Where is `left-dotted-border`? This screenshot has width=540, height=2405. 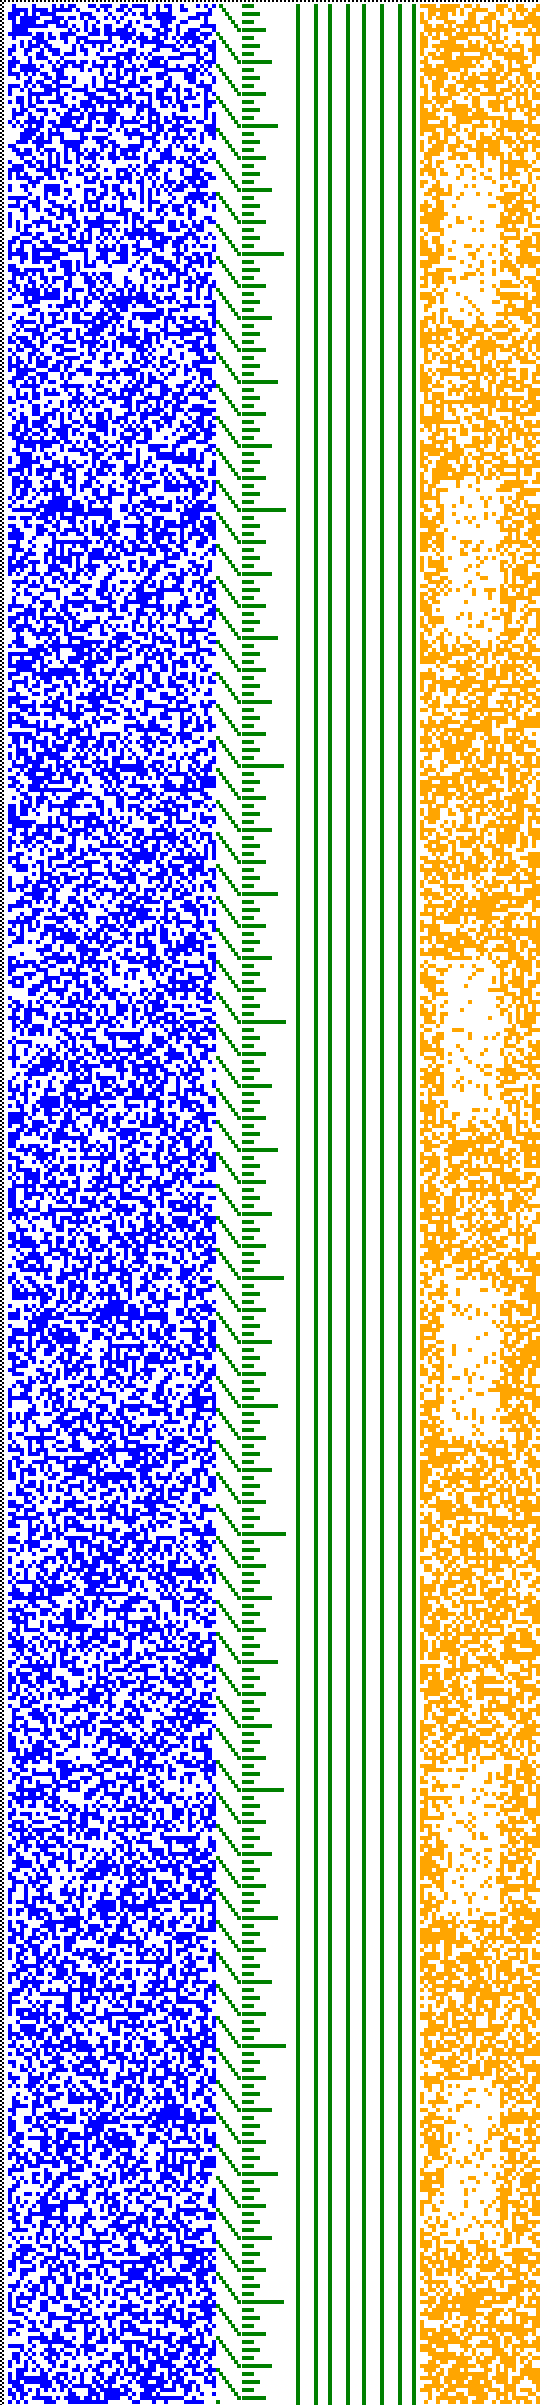
left-dotted-border is located at coordinates (2, 1202).